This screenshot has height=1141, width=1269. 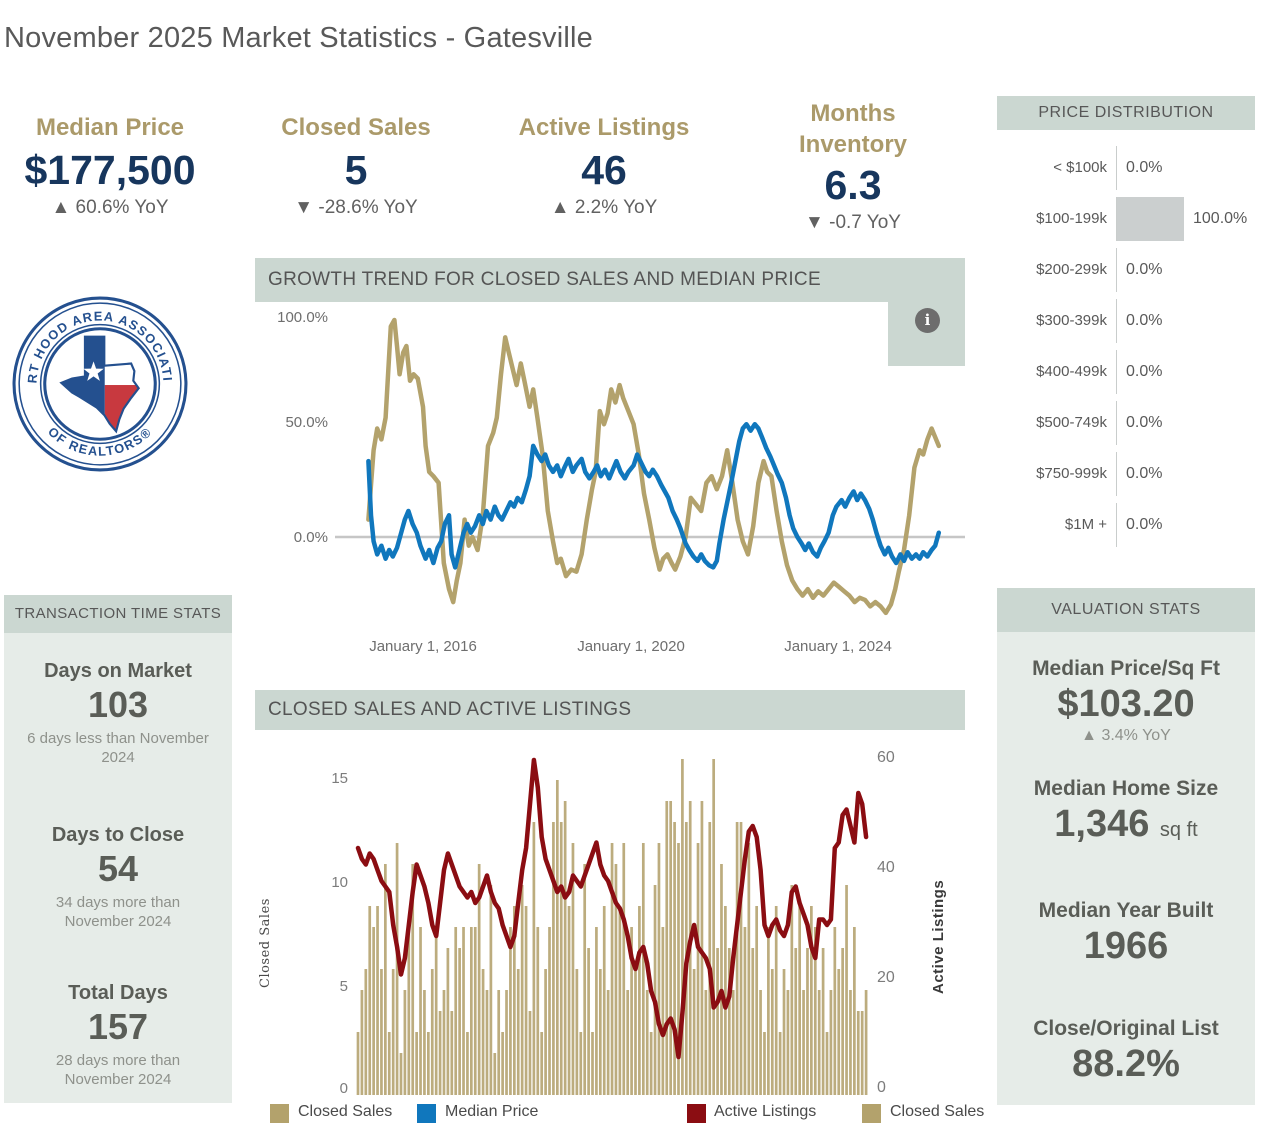 What do you see at coordinates (345, 1111) in the screenshot?
I see `legend-label-closed-sales: Closed Sales` at bounding box center [345, 1111].